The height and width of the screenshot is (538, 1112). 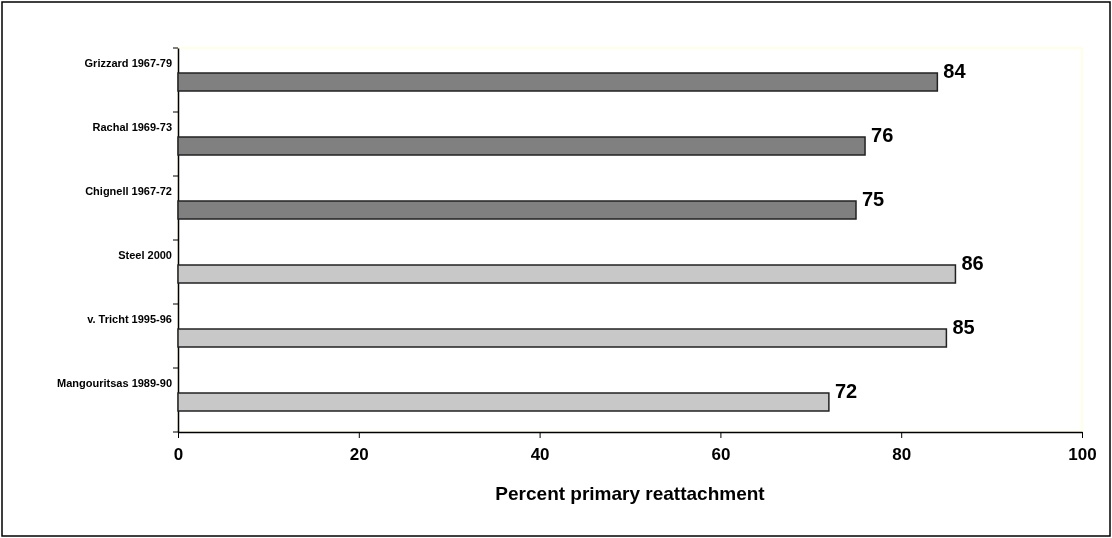 What do you see at coordinates (882, 135) in the screenshot?
I see `data-label: 76` at bounding box center [882, 135].